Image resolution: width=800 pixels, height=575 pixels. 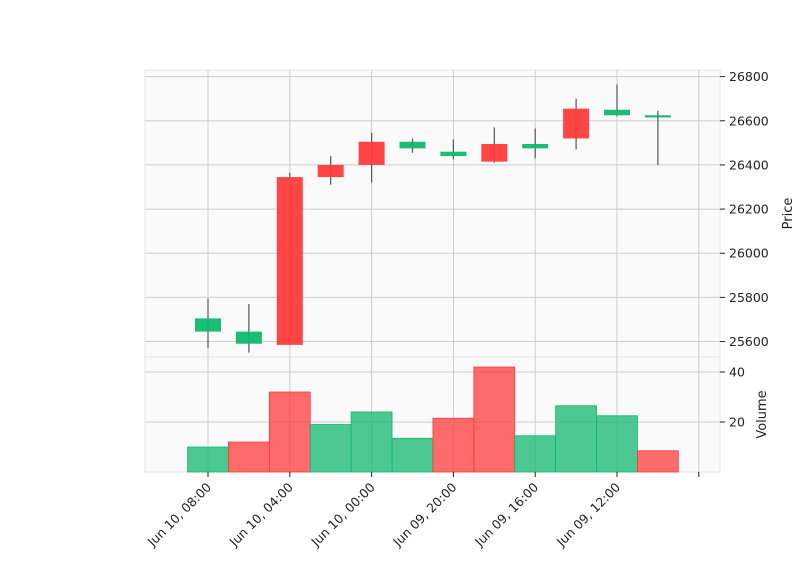 I want to click on price-ytick-label: 26600, so click(x=749, y=120).